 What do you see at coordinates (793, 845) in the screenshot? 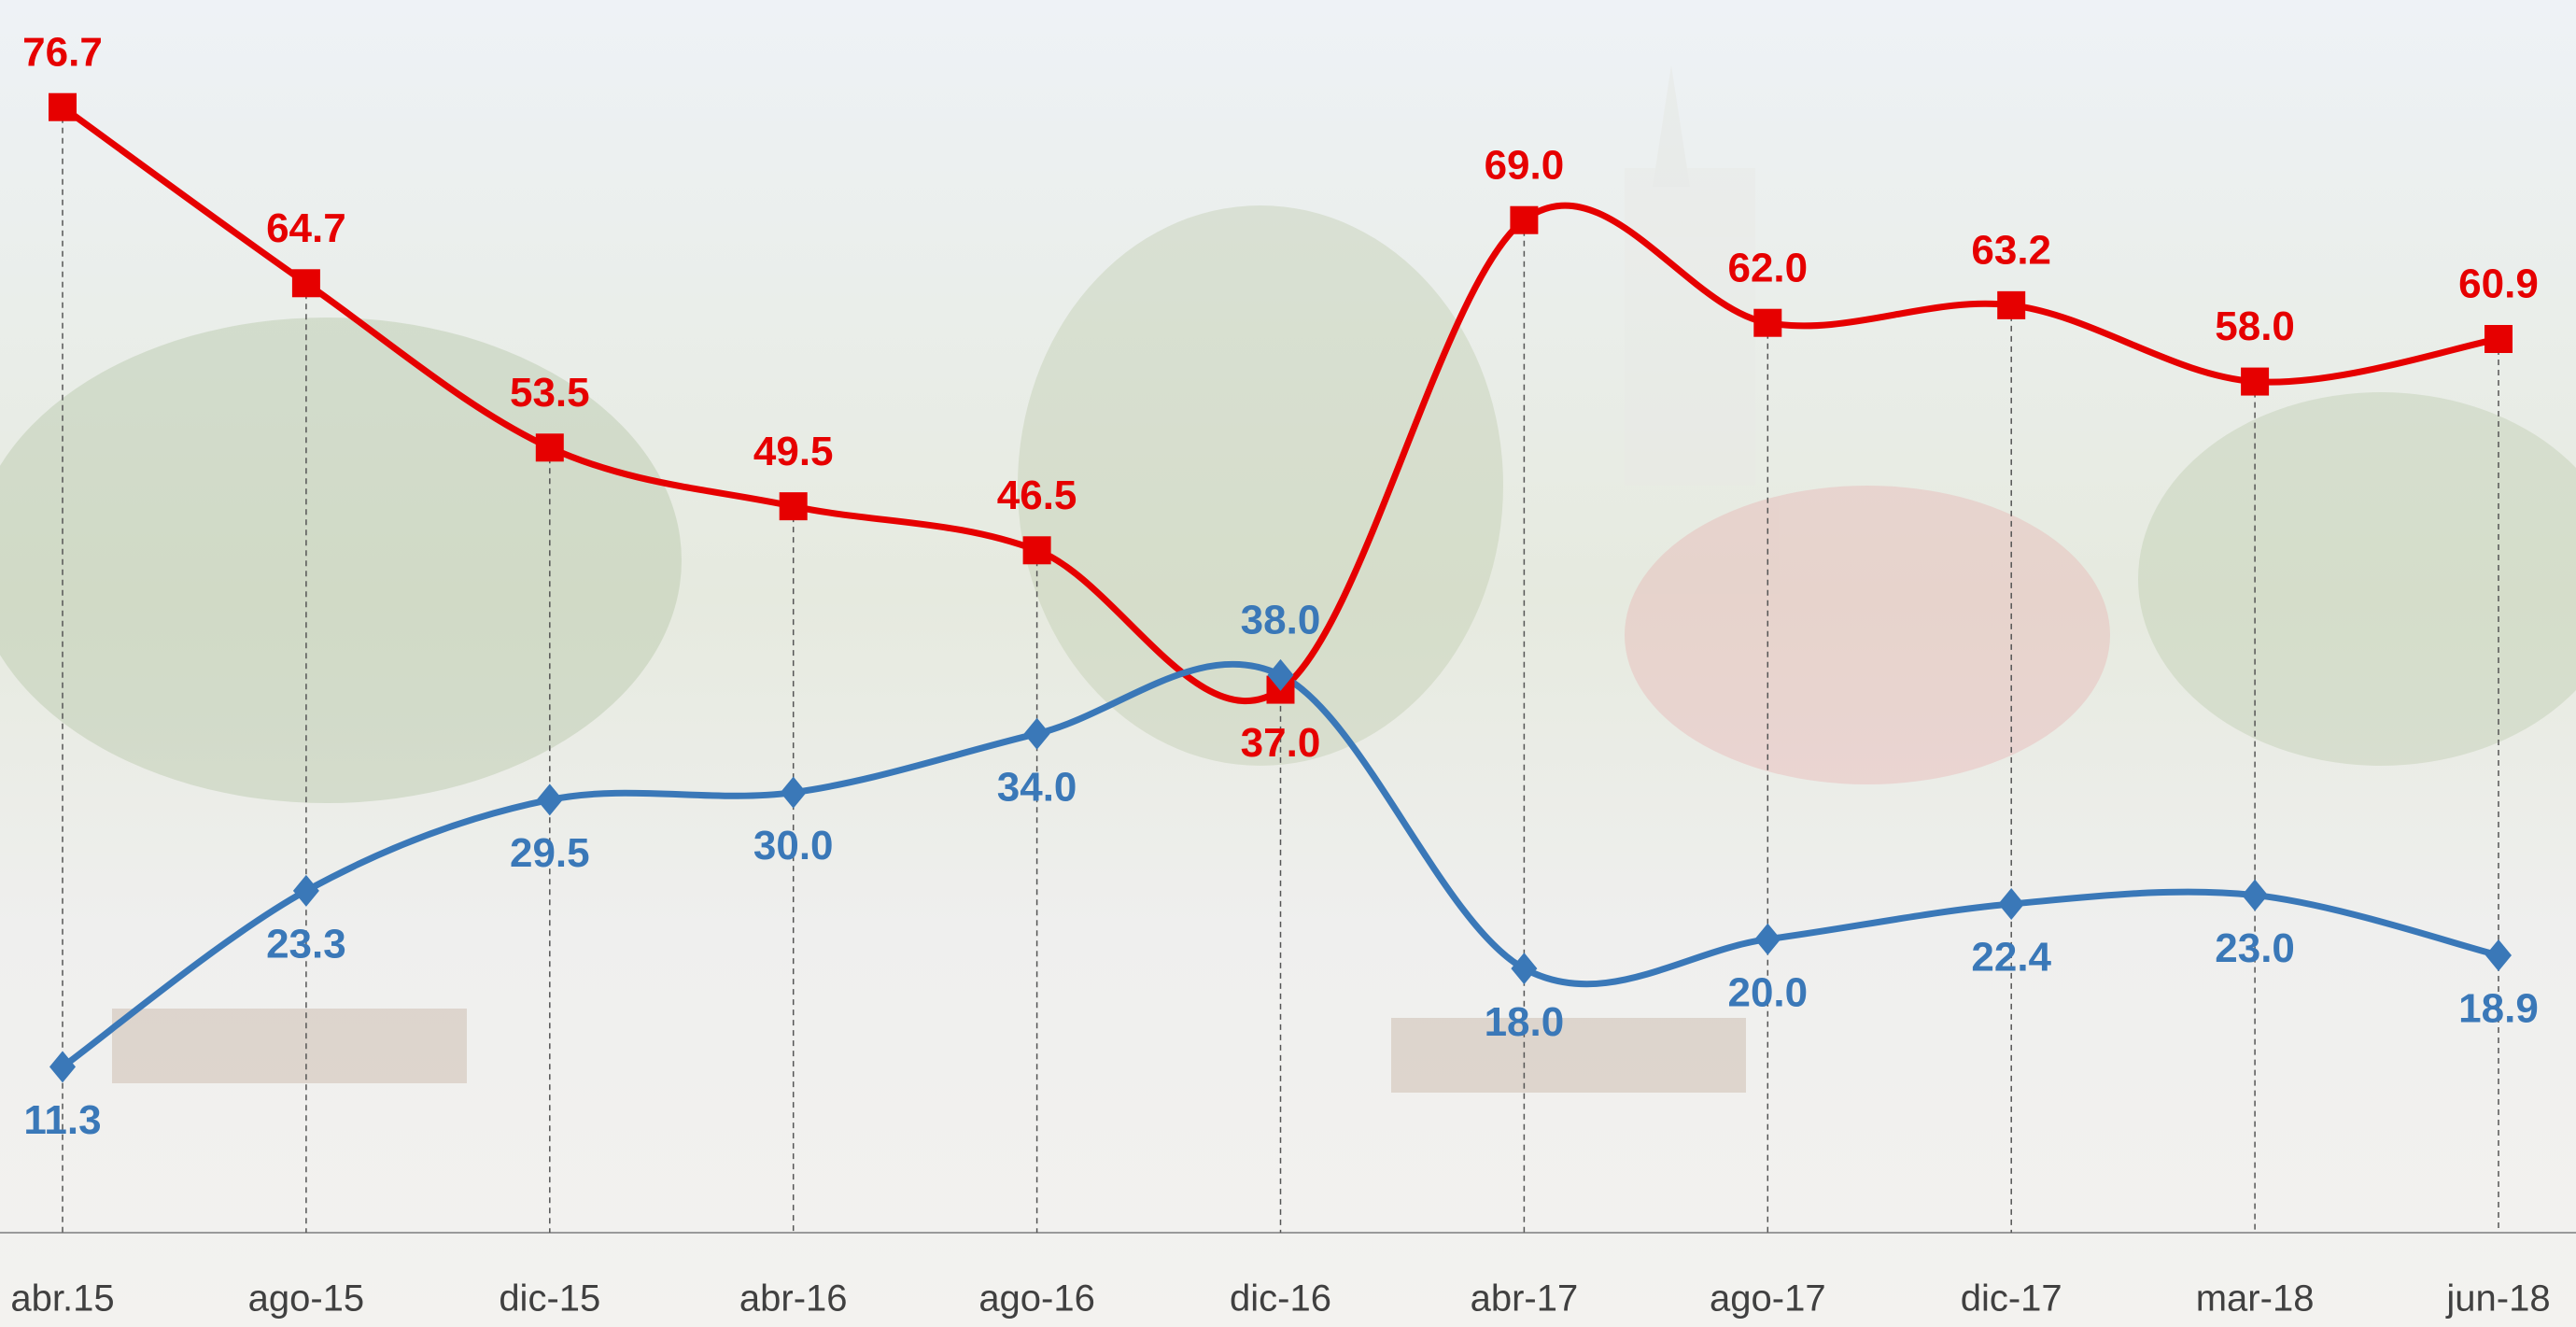
I see `data-label: 30.0` at bounding box center [793, 845].